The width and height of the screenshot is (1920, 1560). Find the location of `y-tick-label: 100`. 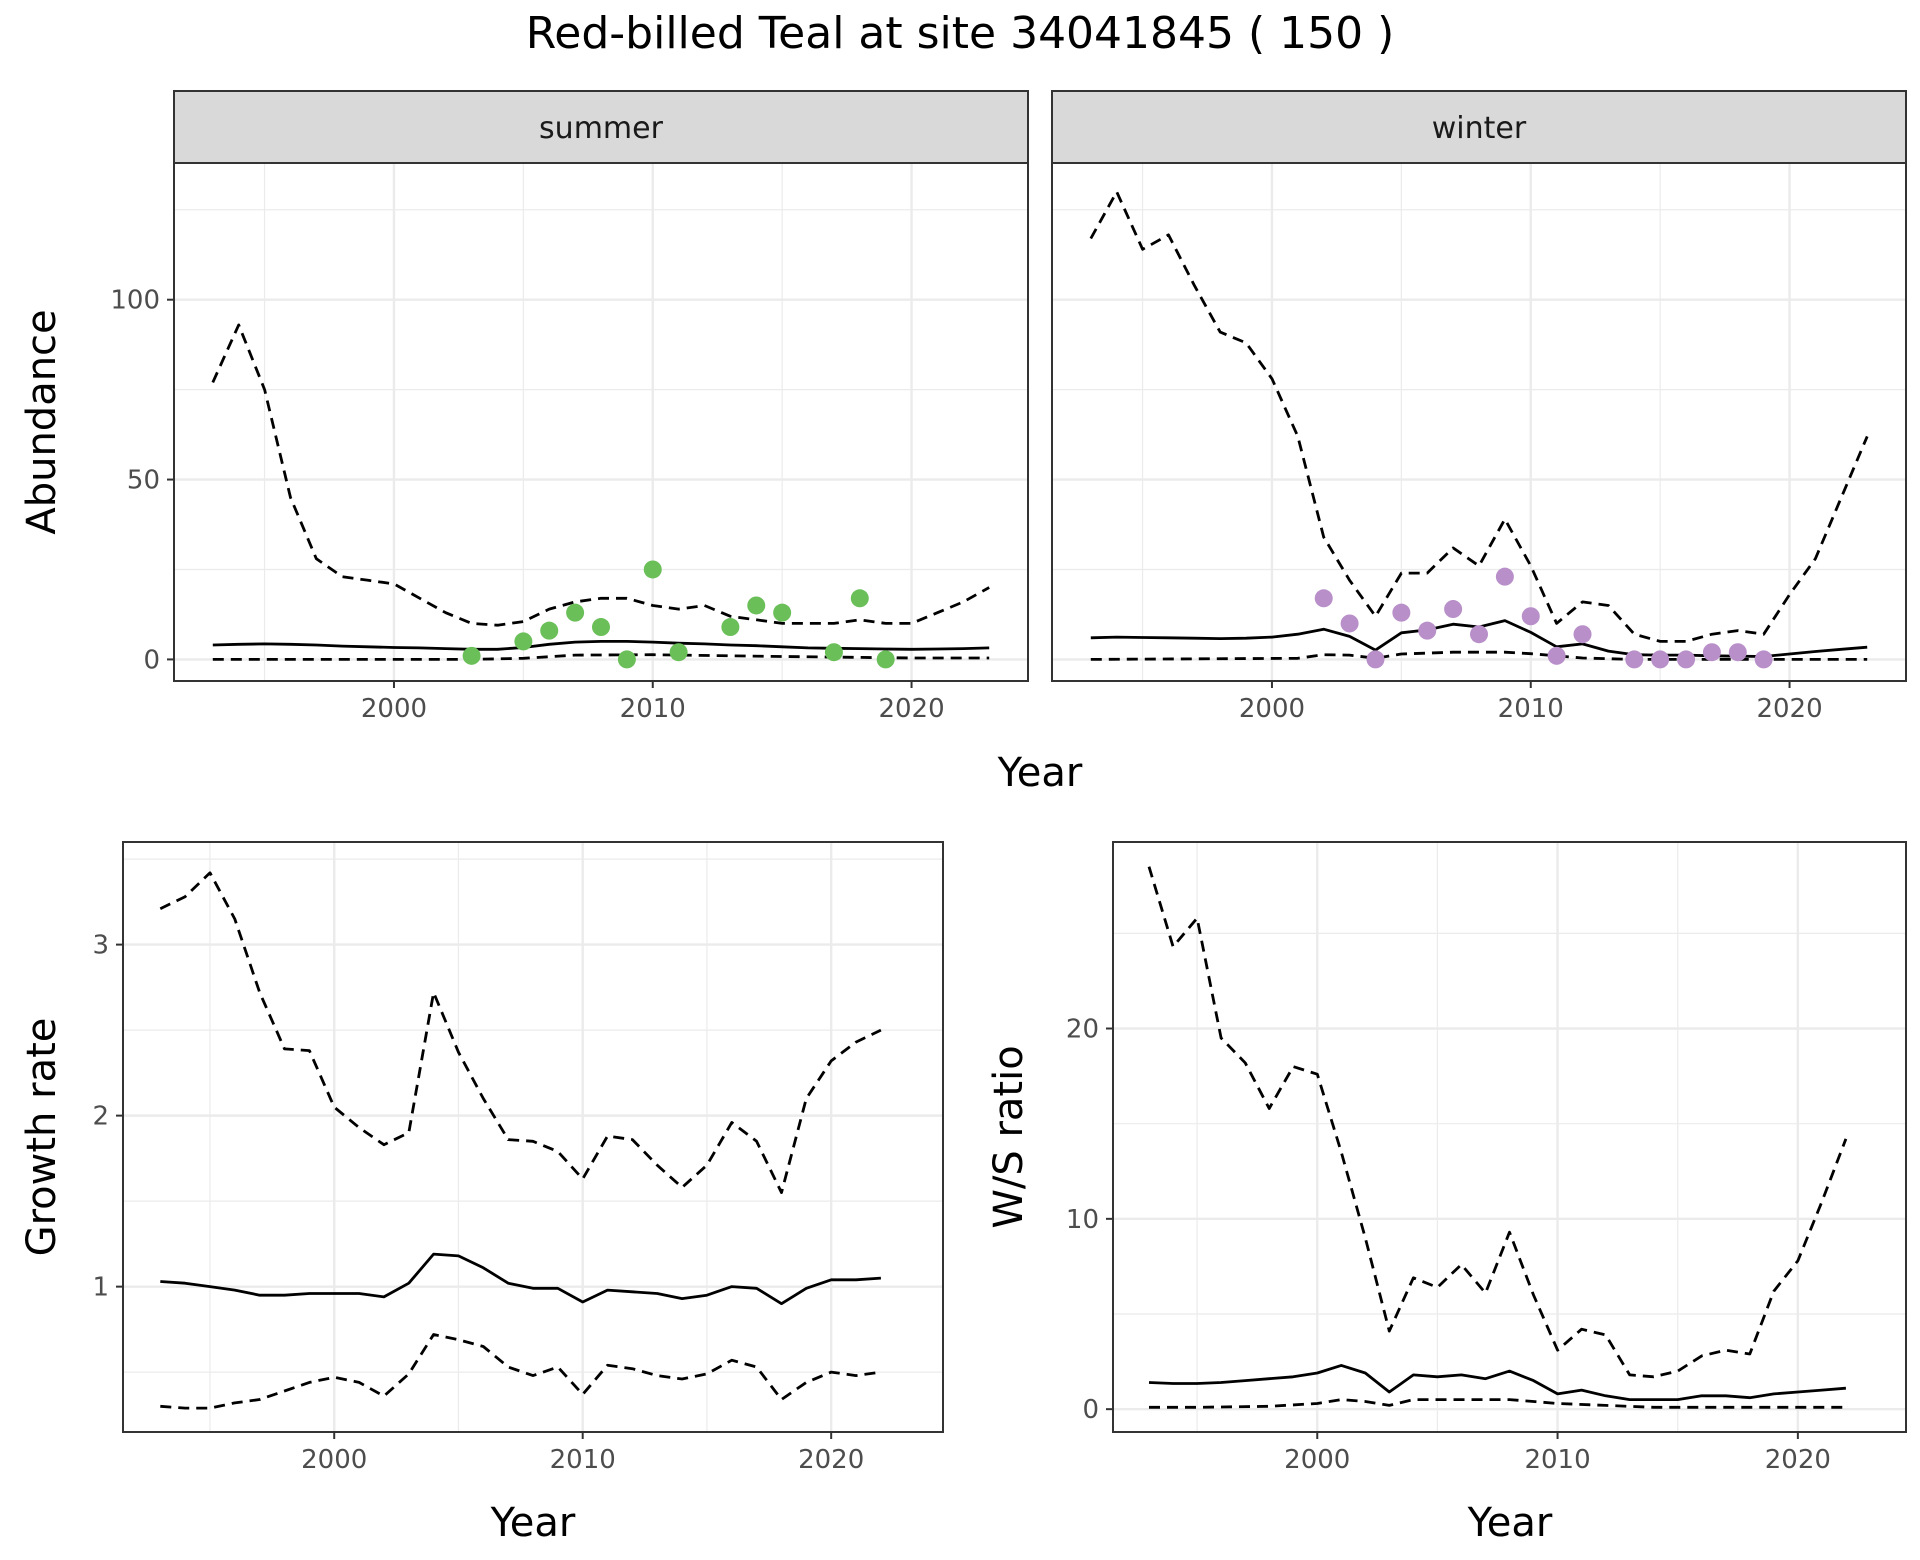

y-tick-label: 100 is located at coordinates (135, 301).